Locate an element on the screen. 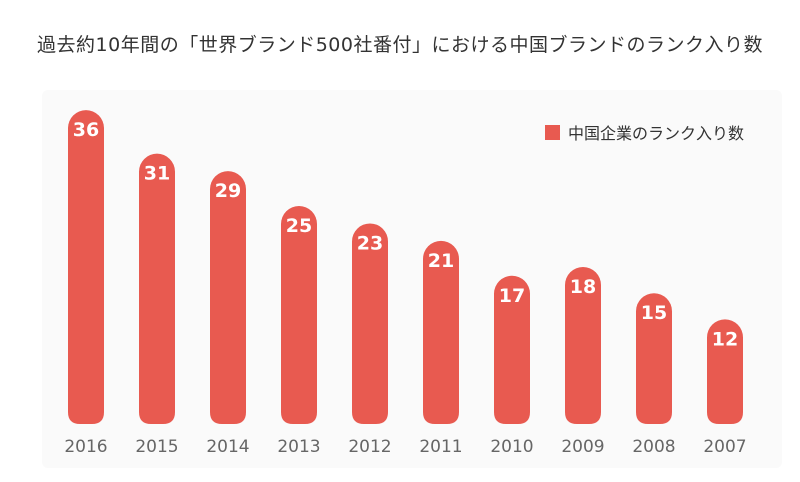 This screenshot has width=800, height=482. x-tick-label-2014: 2014 is located at coordinates (227, 447).